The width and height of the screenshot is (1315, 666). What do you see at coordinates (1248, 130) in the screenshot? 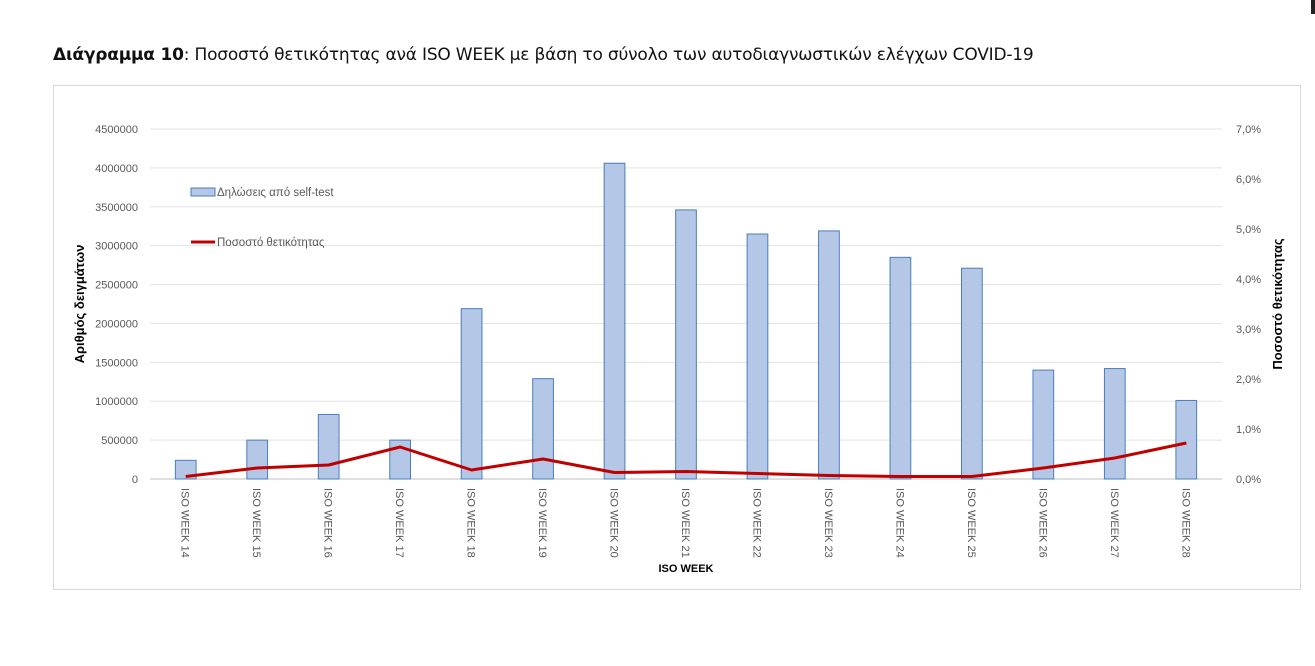
I see `y2-tick-label: 7,0%` at bounding box center [1248, 130].